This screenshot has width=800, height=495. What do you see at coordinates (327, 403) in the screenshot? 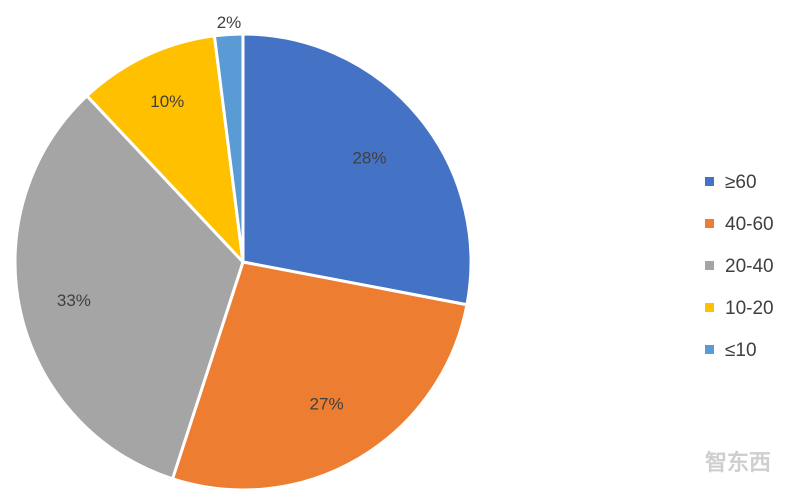
I see `pie-slice-label-1: 27%` at bounding box center [327, 403].